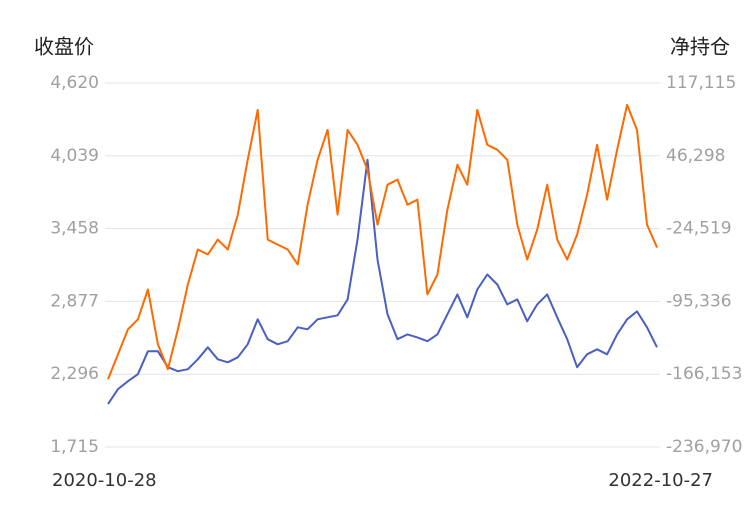  I want to click on y2-tick-label: -95,336, so click(699, 301).